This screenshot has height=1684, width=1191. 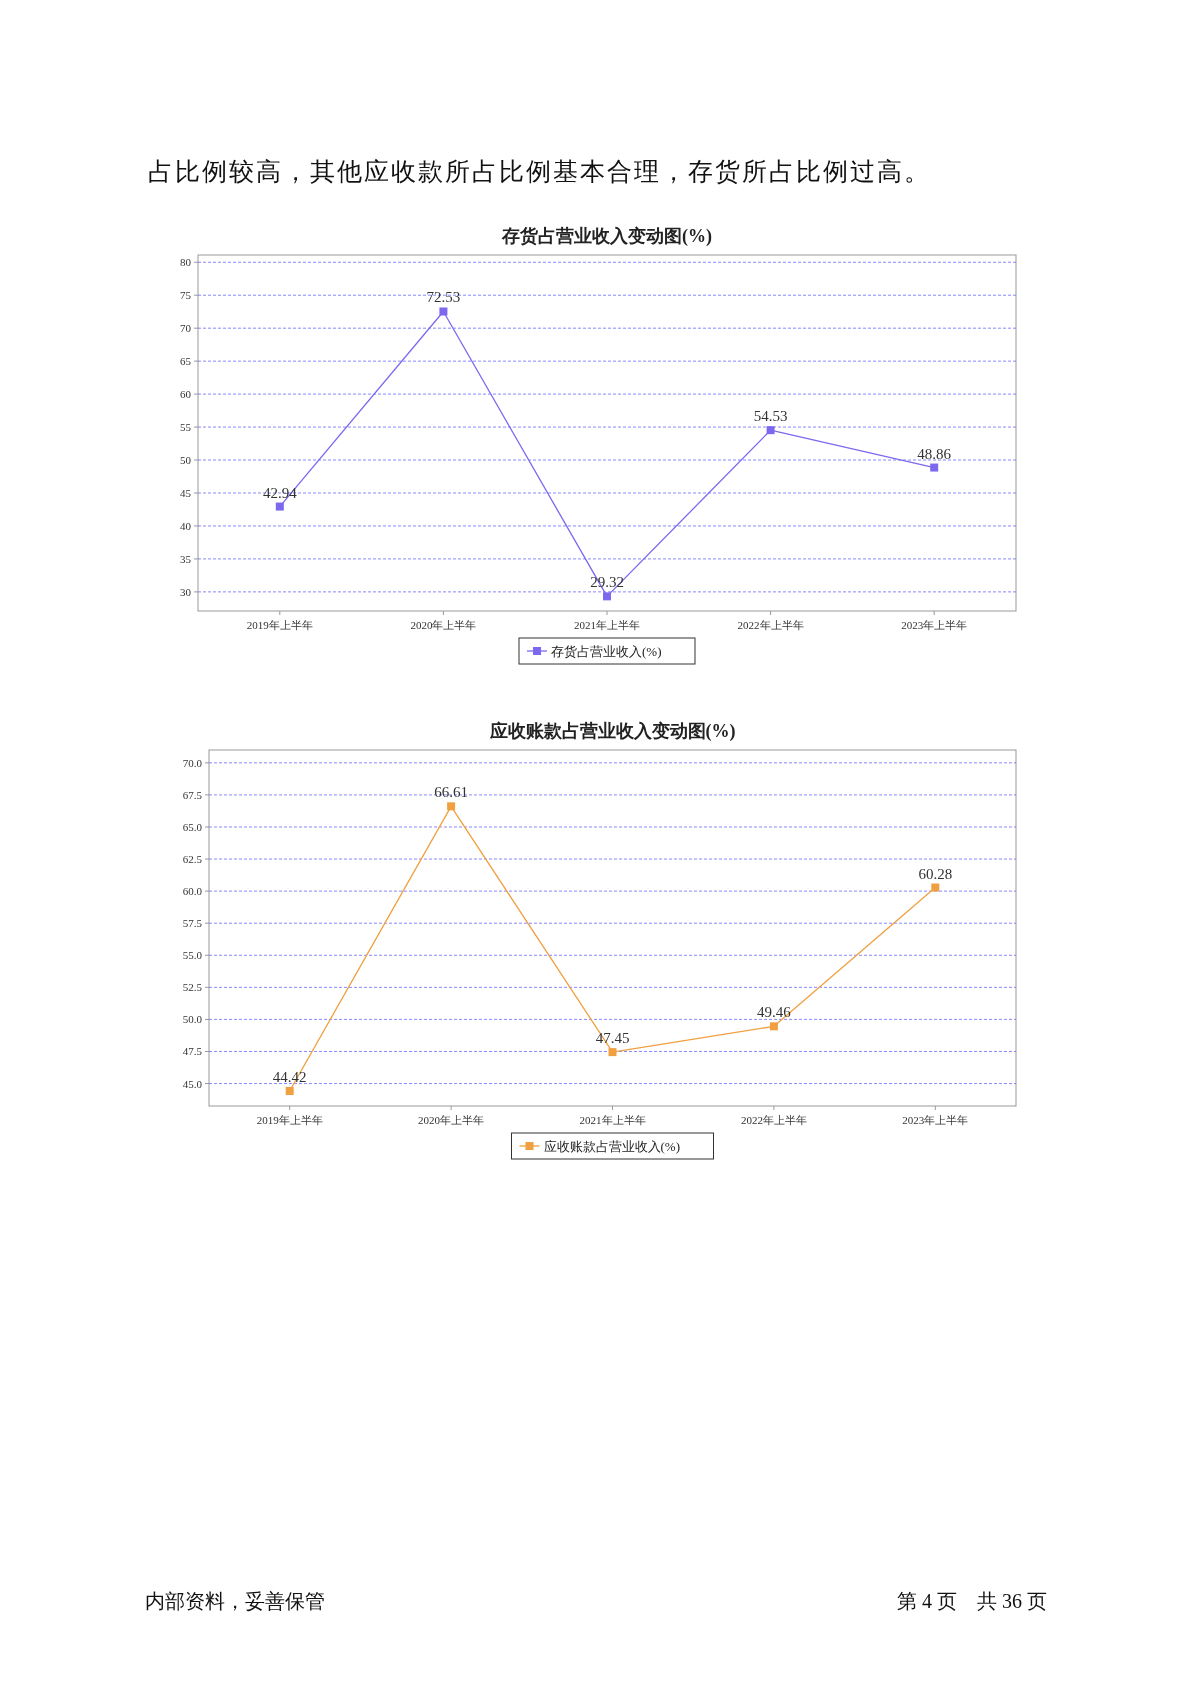 What do you see at coordinates (934, 453) in the screenshot?
I see `data-label: 48.86` at bounding box center [934, 453].